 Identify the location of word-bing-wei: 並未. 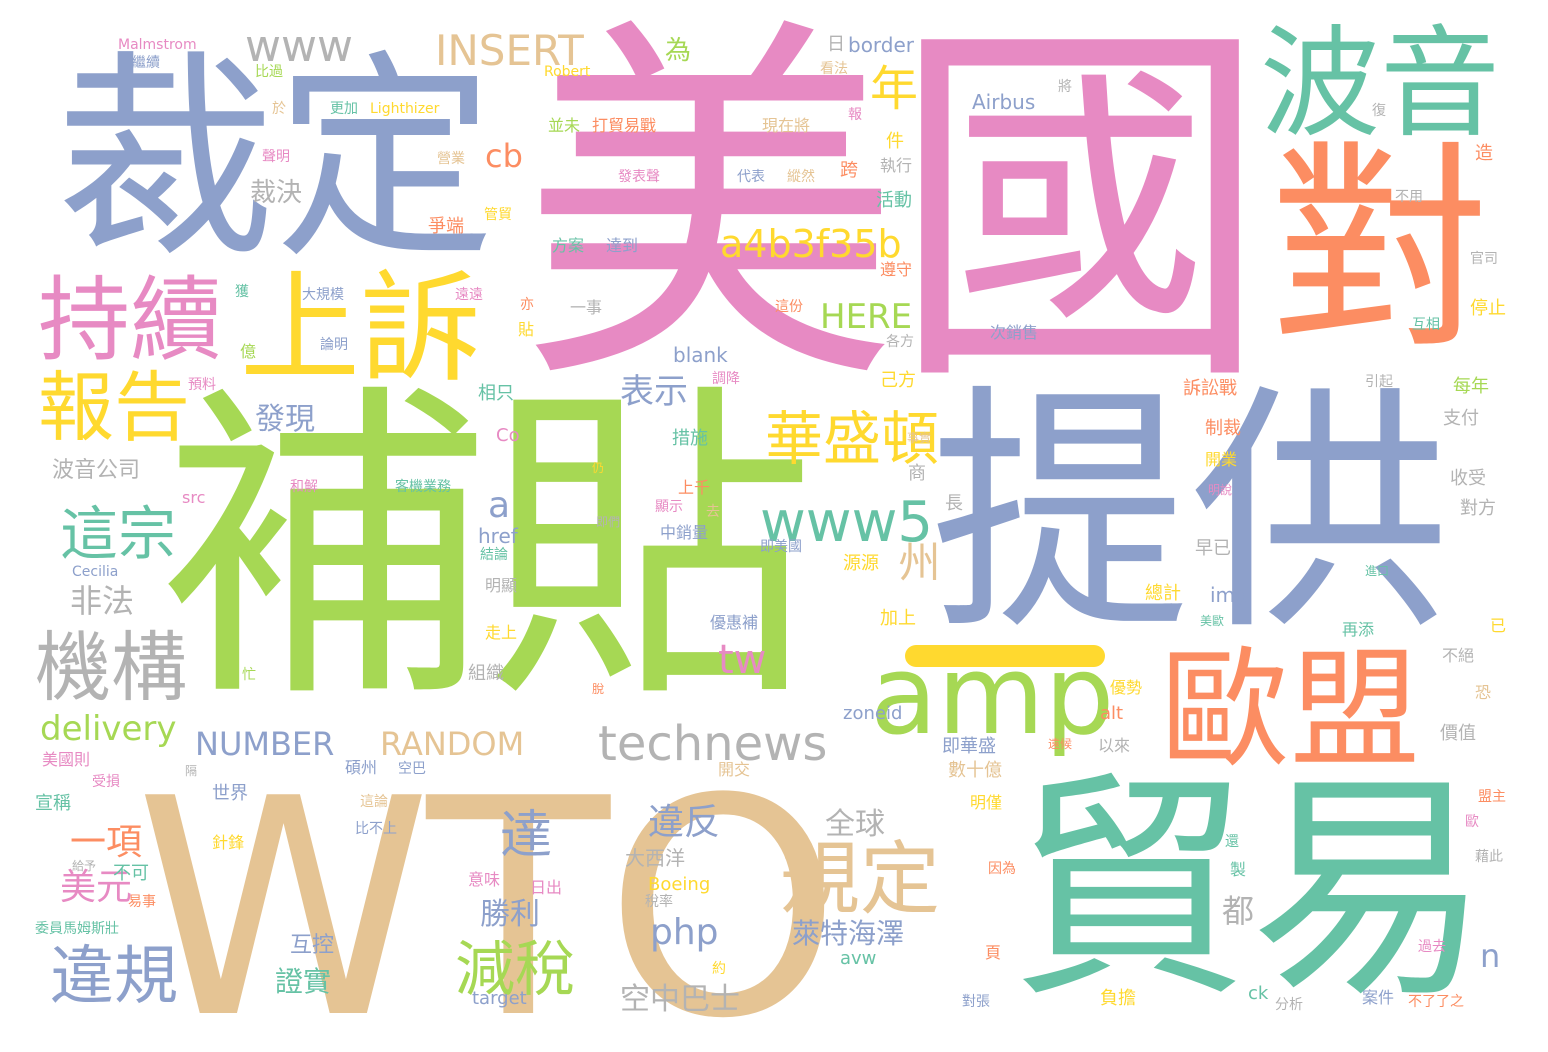
(564, 125).